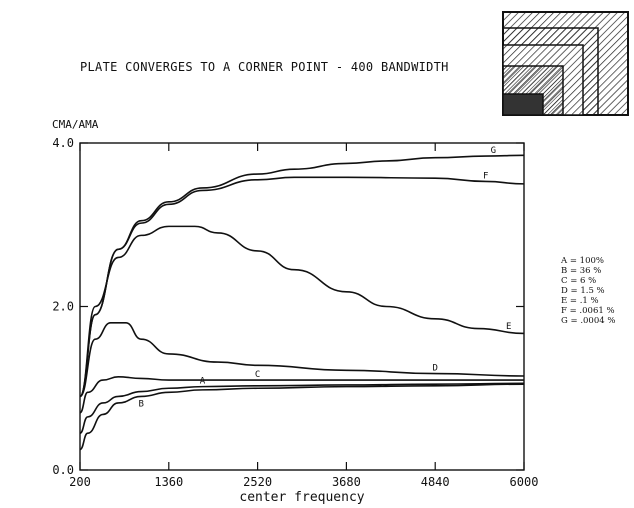  What do you see at coordinates (168, 482) in the screenshot?
I see `x-tick-label: 1360` at bounding box center [168, 482].